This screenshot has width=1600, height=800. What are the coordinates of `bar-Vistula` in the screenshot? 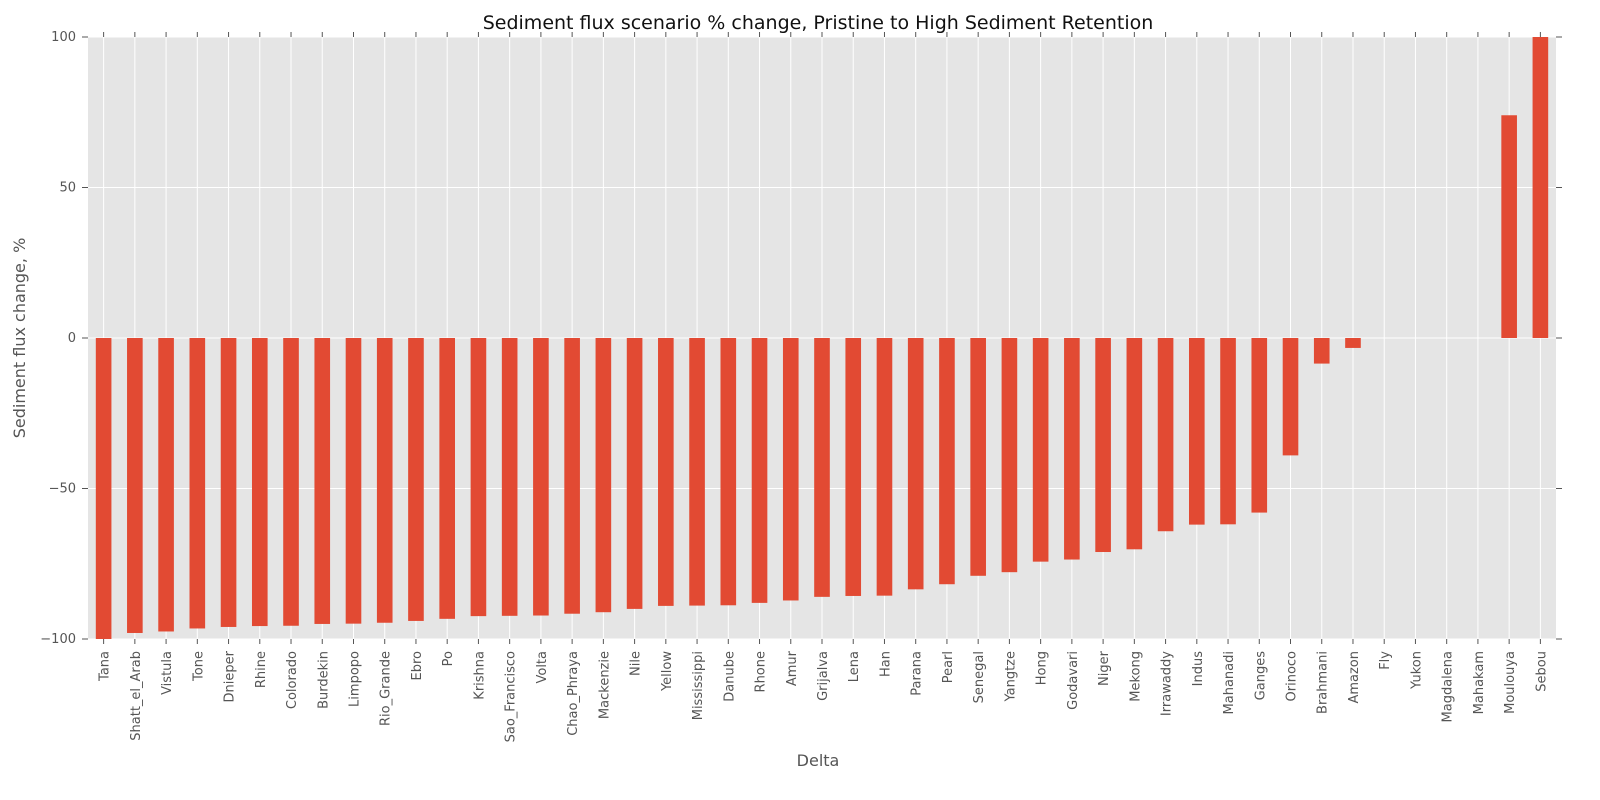 It's located at (166, 485).